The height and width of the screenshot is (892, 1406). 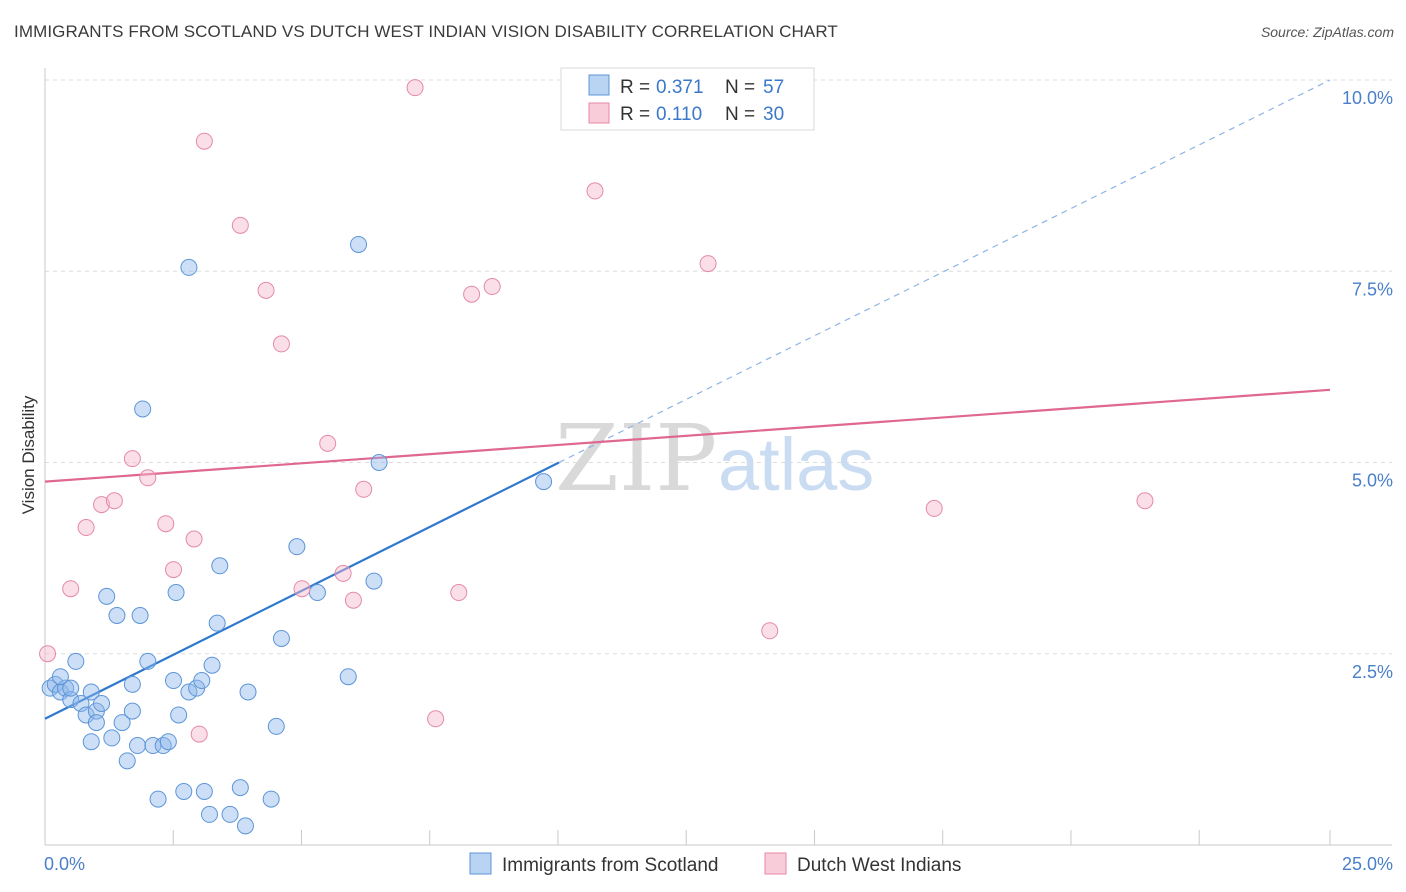 What do you see at coordinates (1367, 98) in the screenshot?
I see `y-tick-label-3: 10.0%` at bounding box center [1367, 98].